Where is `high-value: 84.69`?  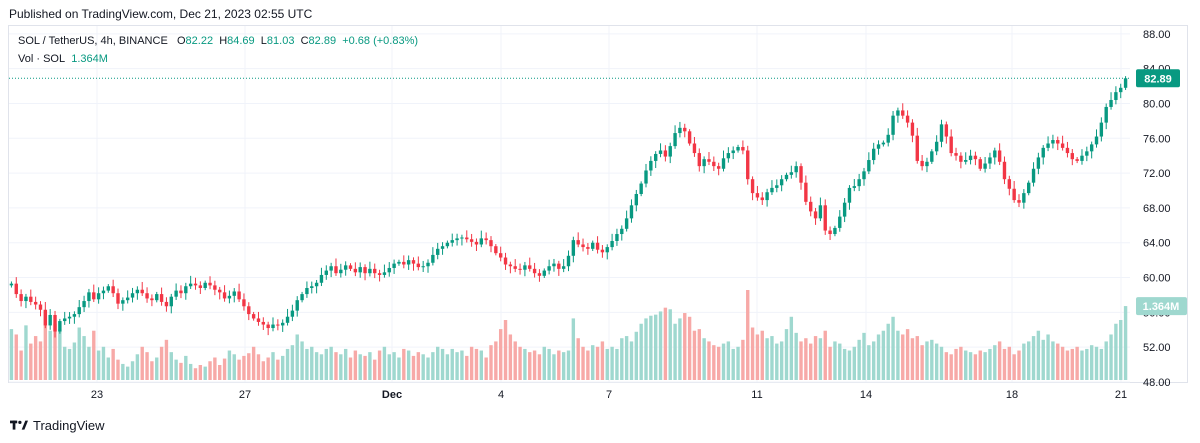
high-value: 84.69 is located at coordinates (241, 41).